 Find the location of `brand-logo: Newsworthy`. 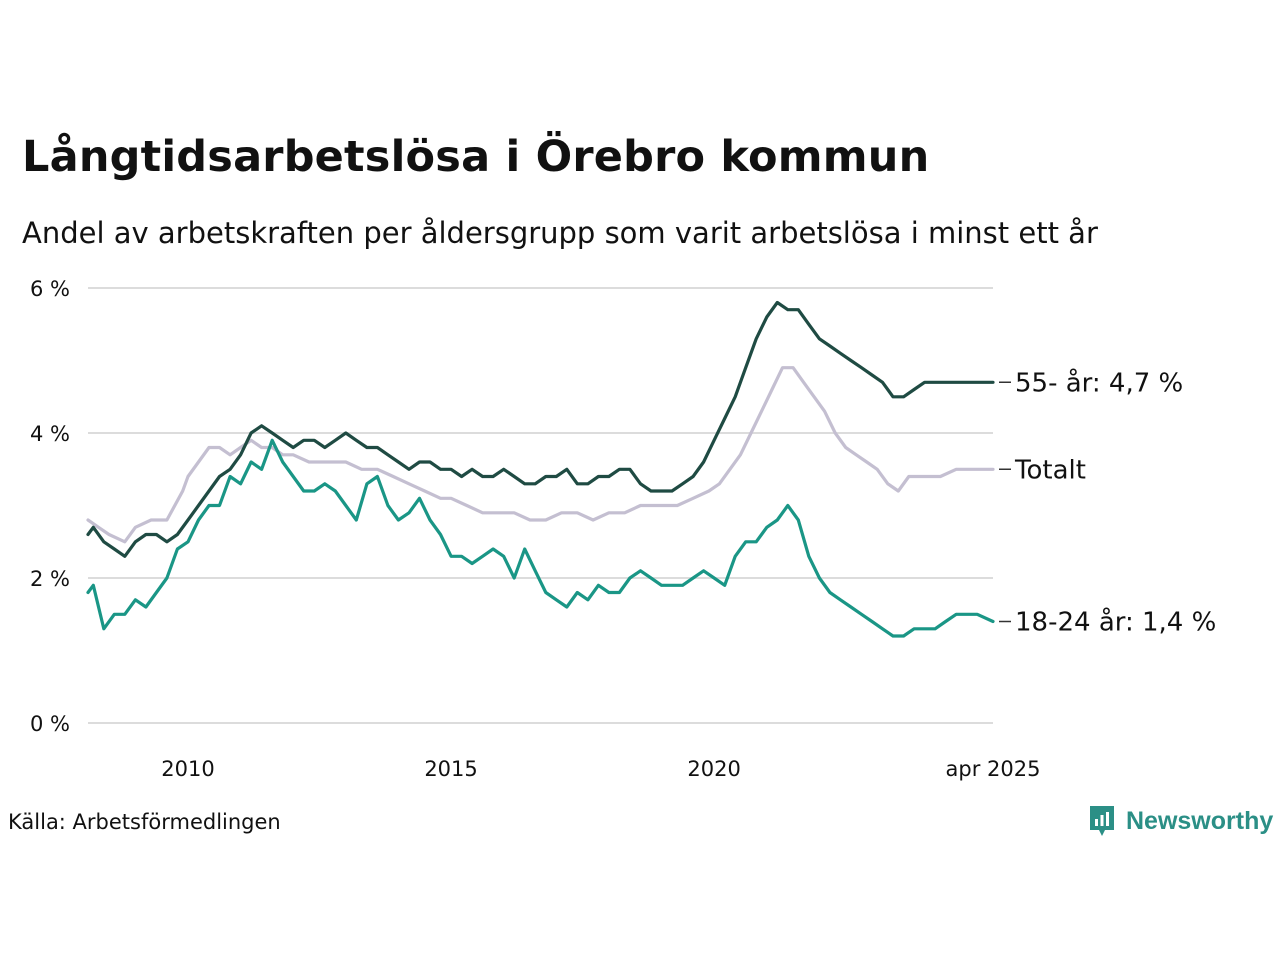

brand-logo: Newsworthy is located at coordinates (1180, 821).